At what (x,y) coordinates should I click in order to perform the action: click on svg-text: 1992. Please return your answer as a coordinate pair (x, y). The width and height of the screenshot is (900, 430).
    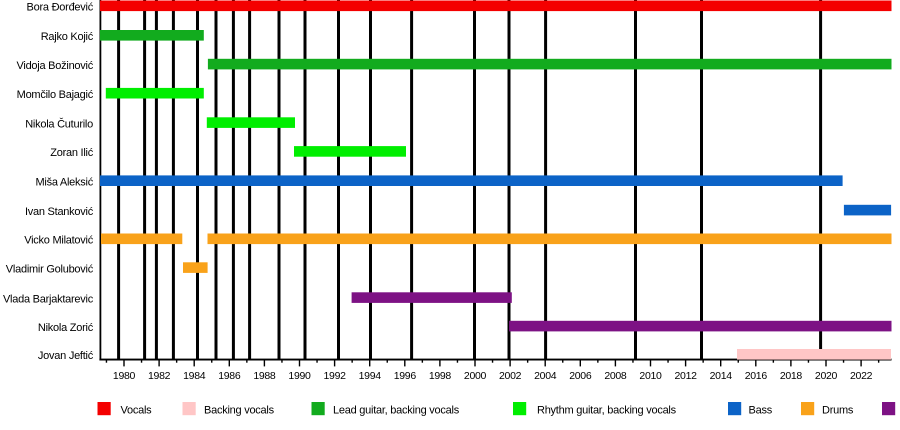
    Looking at the image, I should click on (335, 376).